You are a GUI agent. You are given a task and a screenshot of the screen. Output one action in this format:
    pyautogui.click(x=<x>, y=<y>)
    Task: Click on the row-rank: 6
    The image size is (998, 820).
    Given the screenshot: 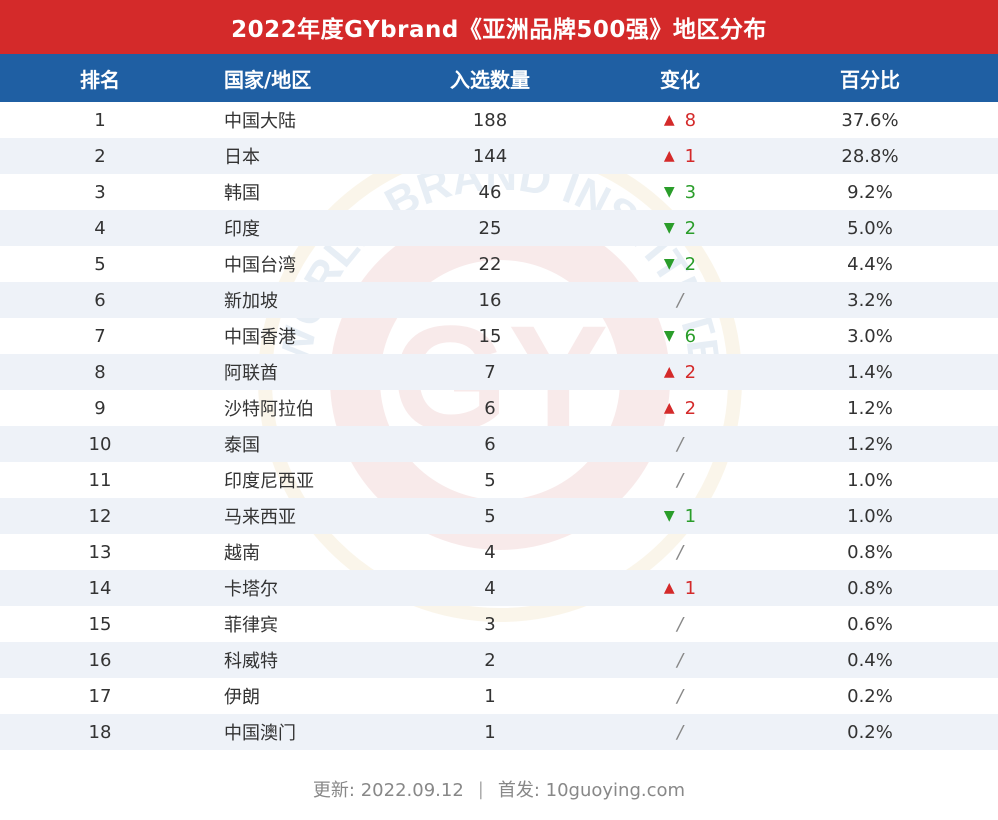 What is the action you would take?
    pyautogui.click(x=100, y=300)
    